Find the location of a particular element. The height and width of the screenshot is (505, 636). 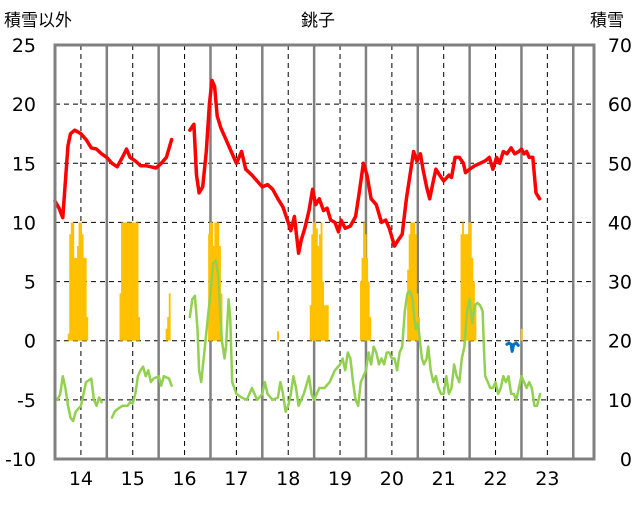

x-tick-label: 21 is located at coordinates (444, 479).